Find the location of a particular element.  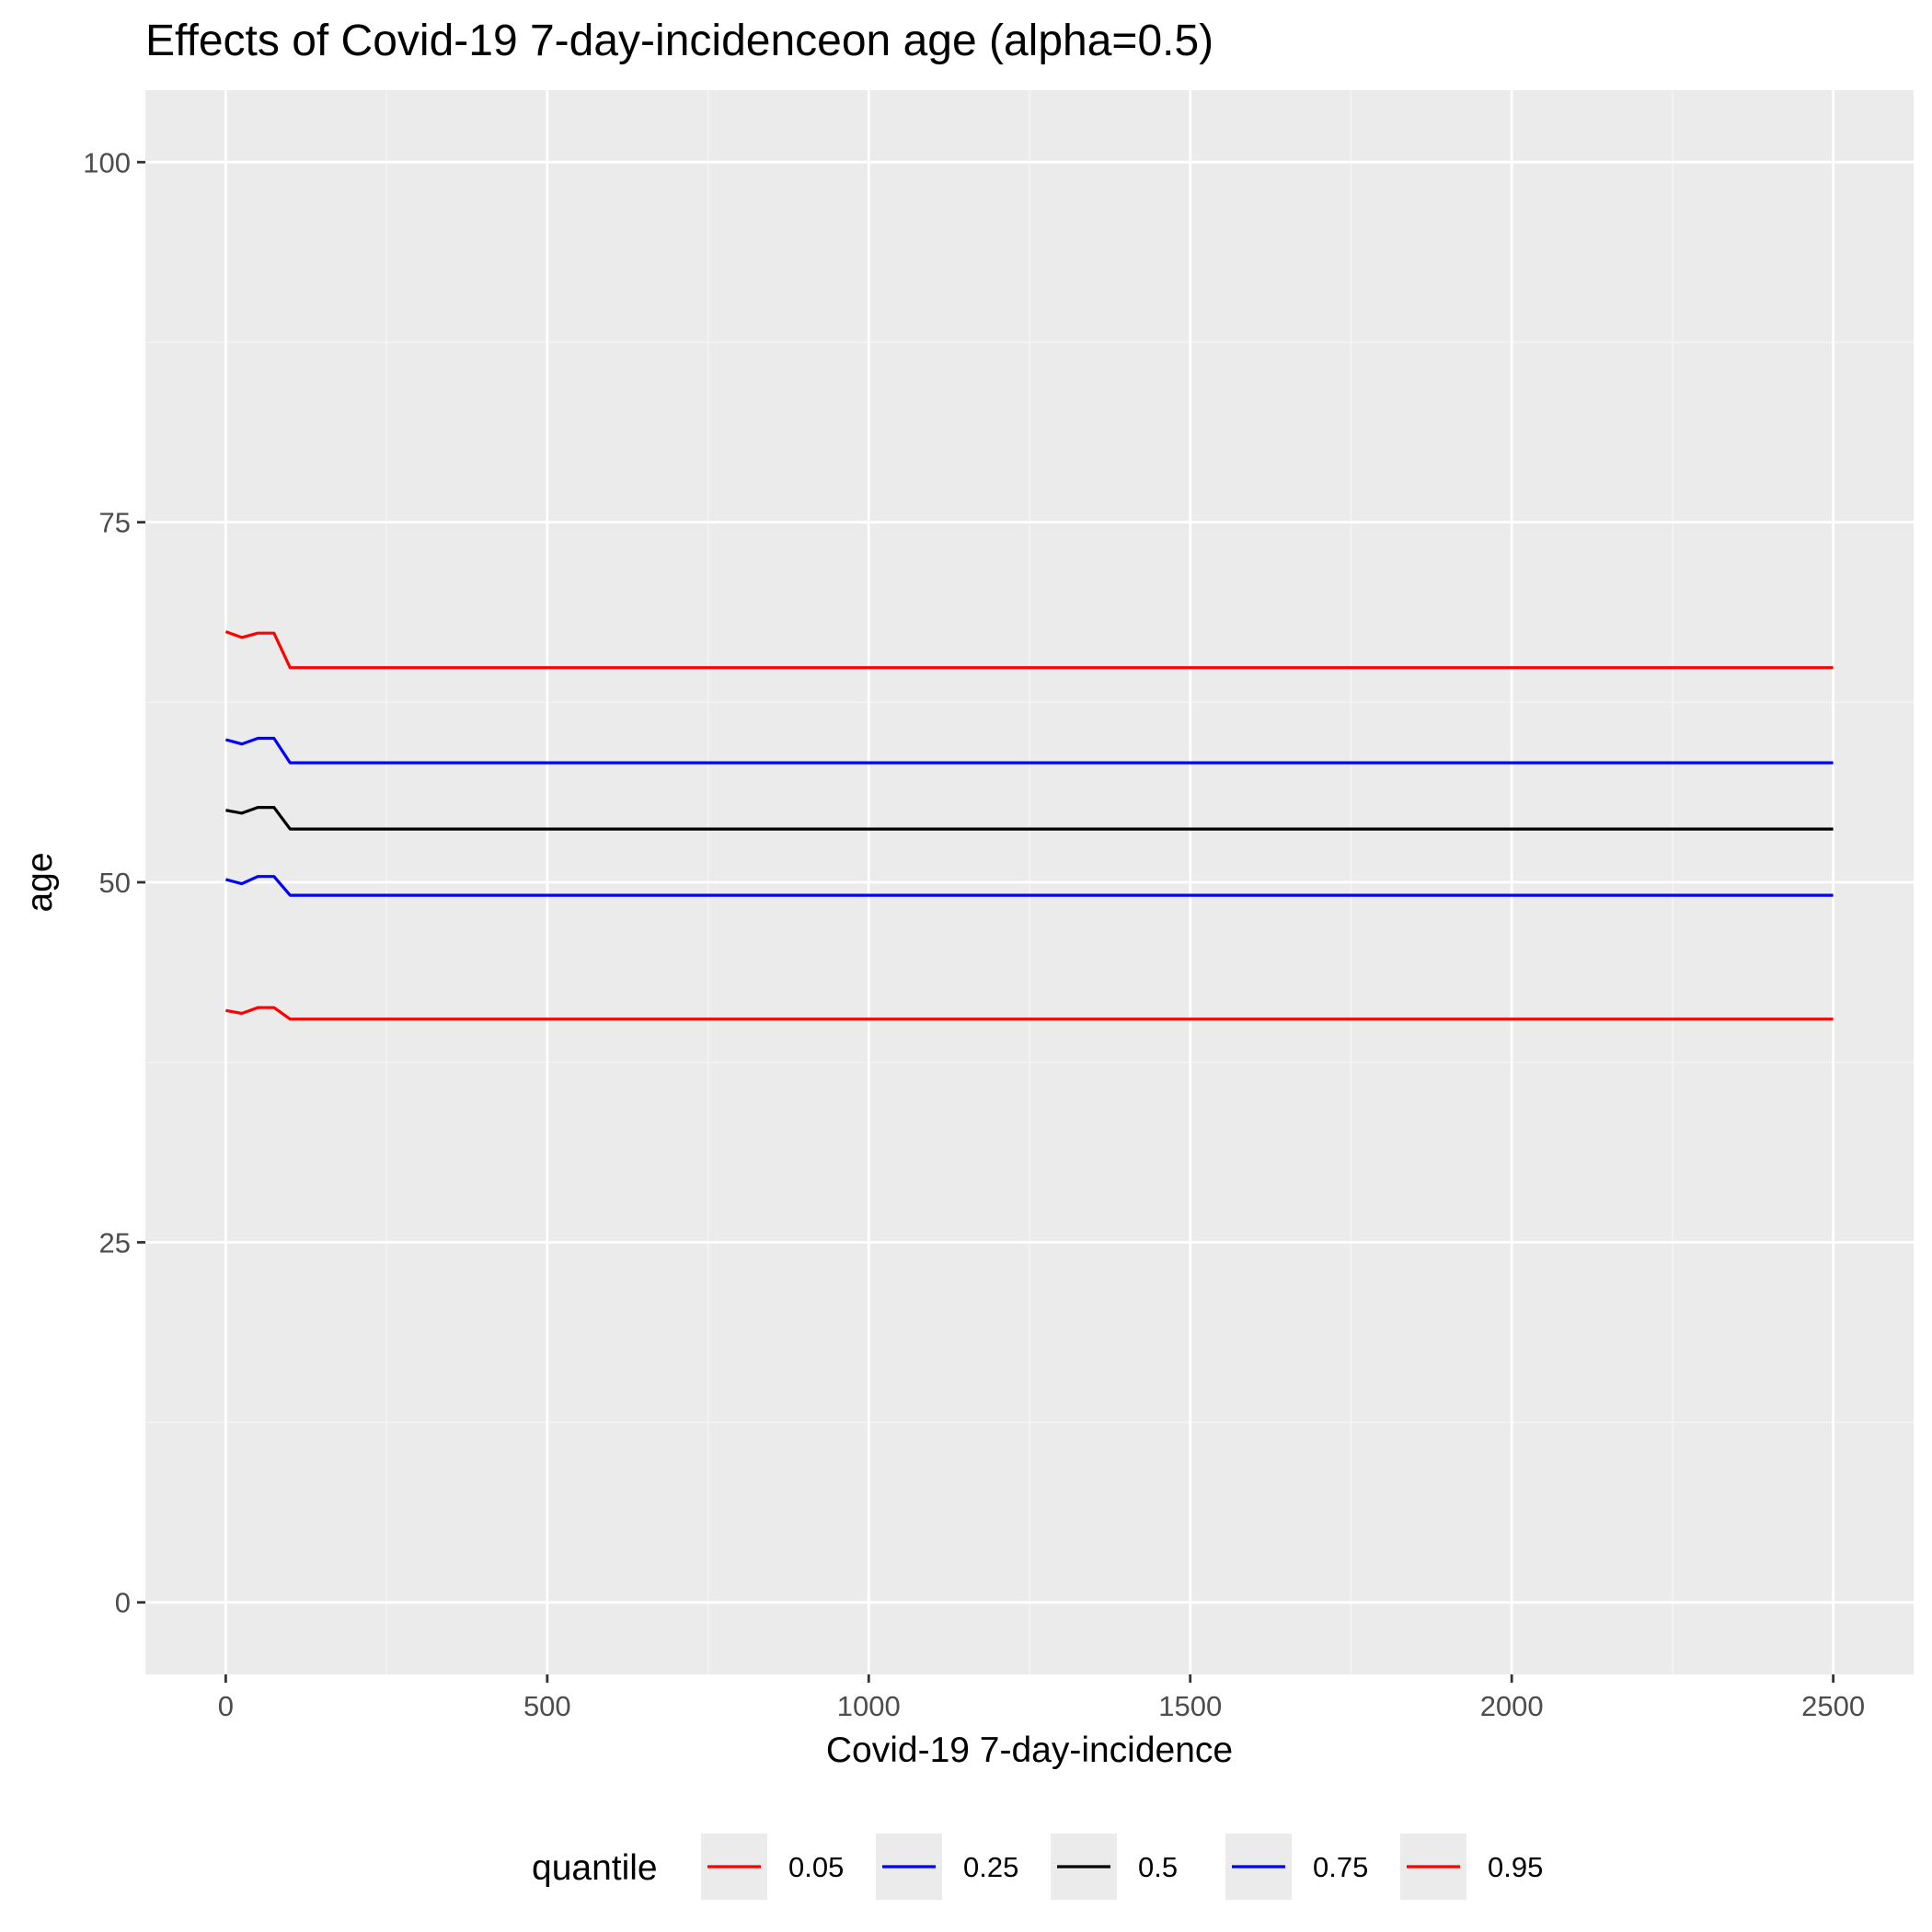

legend-label: 0.95 is located at coordinates (1515, 1867).